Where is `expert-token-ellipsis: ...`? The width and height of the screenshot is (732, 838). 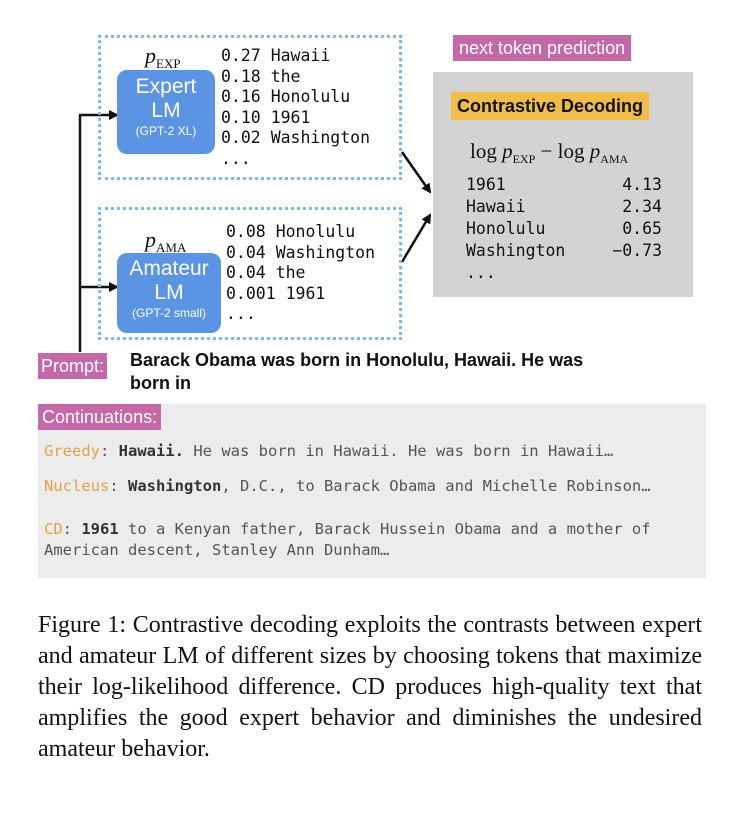 expert-token-ellipsis: ... is located at coordinates (236, 158).